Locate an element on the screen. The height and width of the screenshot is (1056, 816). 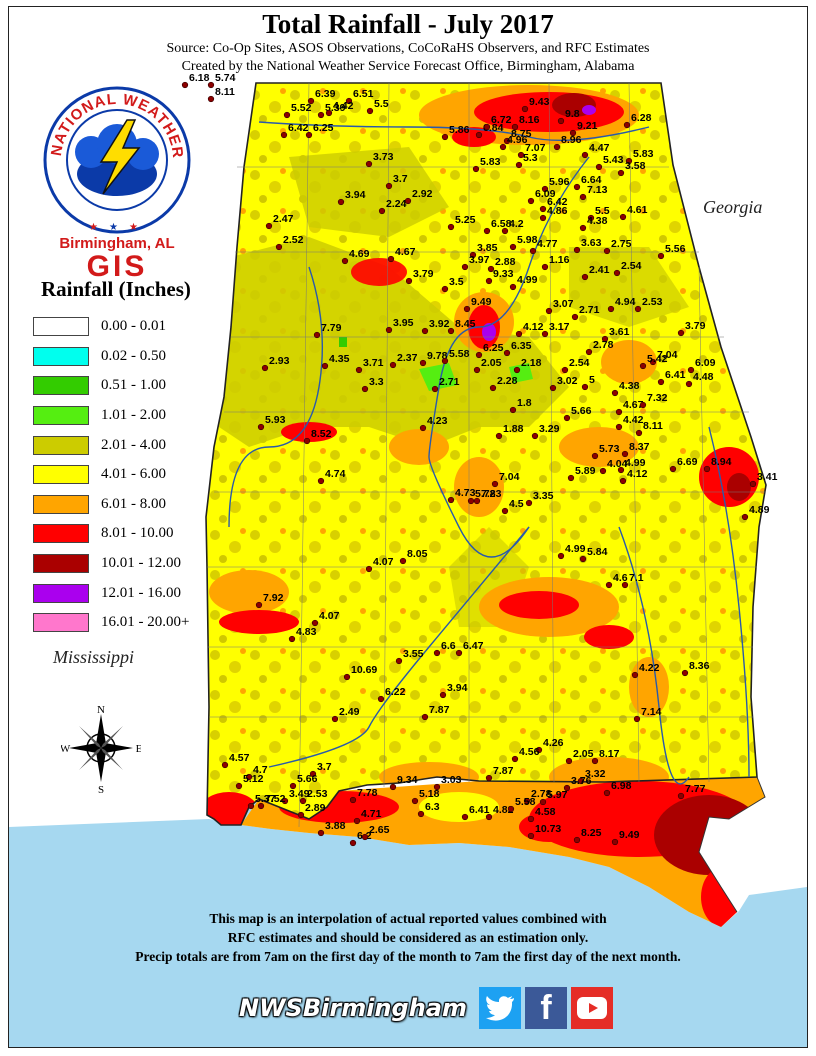
rainfall-value-label: 4.12 is located at coordinates (637, 474).